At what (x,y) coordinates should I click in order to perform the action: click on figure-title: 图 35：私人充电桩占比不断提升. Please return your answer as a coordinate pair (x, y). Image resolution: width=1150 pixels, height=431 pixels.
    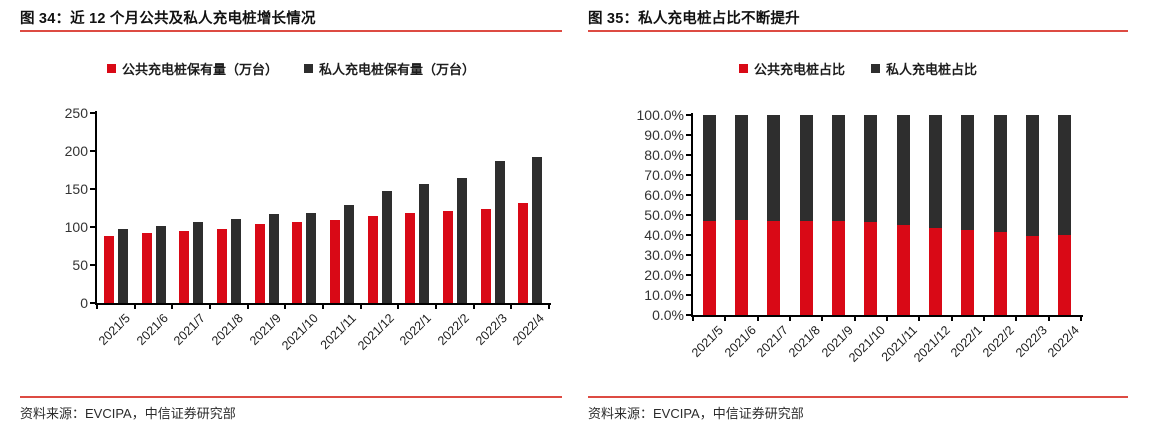
    Looking at the image, I should click on (694, 19).